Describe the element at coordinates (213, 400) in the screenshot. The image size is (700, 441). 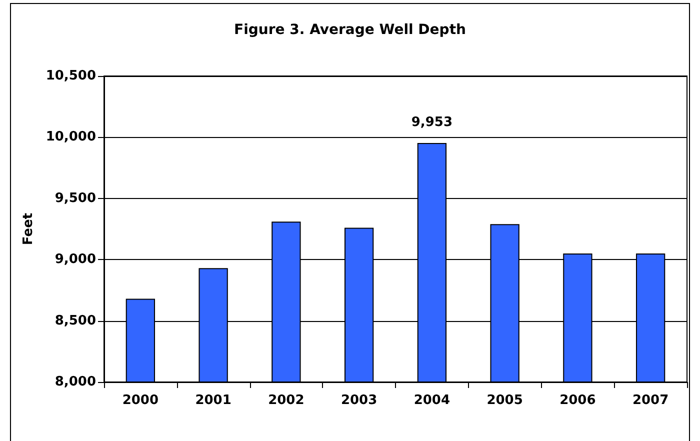
I see `x-tick-label: 2001` at that location.